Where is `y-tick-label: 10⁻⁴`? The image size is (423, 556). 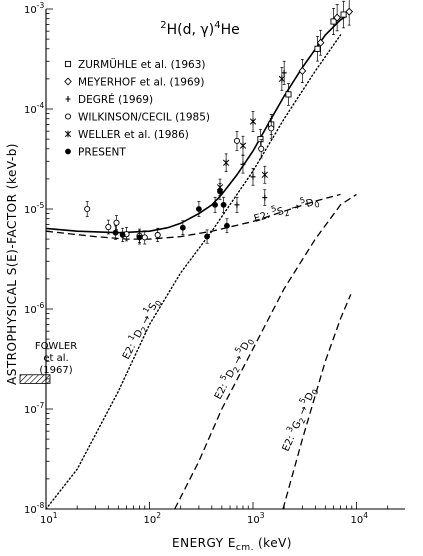 y-tick-label: 10⁻⁴ is located at coordinates (34, 108).